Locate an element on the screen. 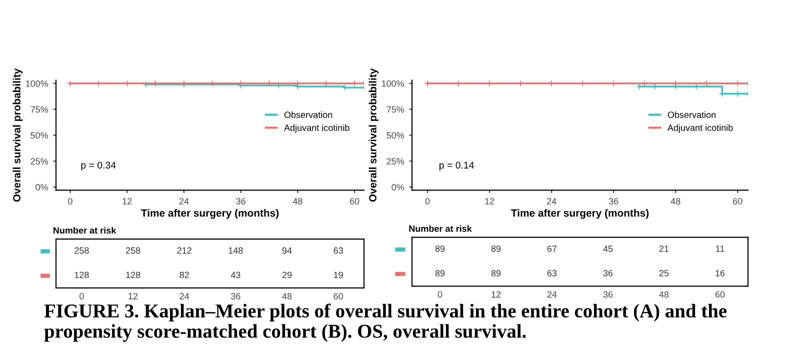 This screenshot has height=349, width=800. data-label: 25 is located at coordinates (664, 273).